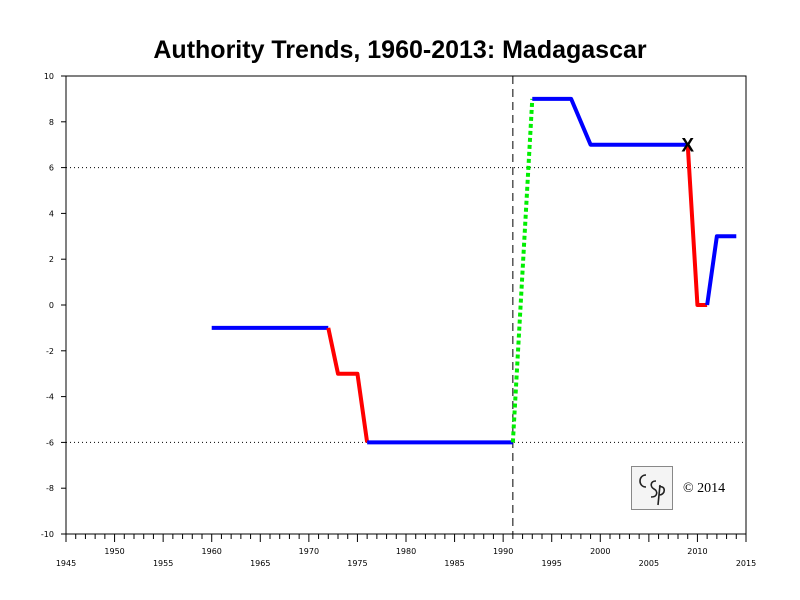 The width and height of the screenshot is (800, 600). What do you see at coordinates (212, 551) in the screenshot?
I see `x-tick-label: 1960` at bounding box center [212, 551].